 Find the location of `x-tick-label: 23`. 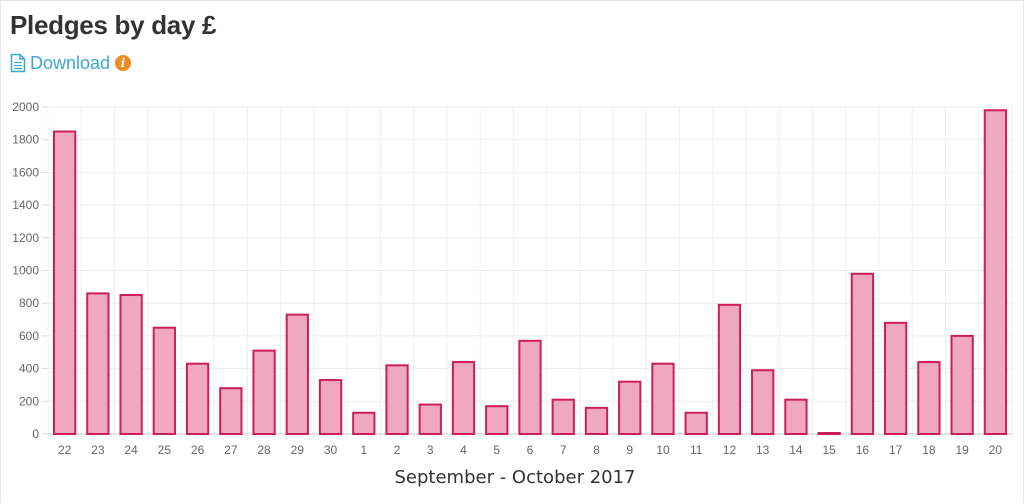

x-tick-label: 23 is located at coordinates (98, 450).